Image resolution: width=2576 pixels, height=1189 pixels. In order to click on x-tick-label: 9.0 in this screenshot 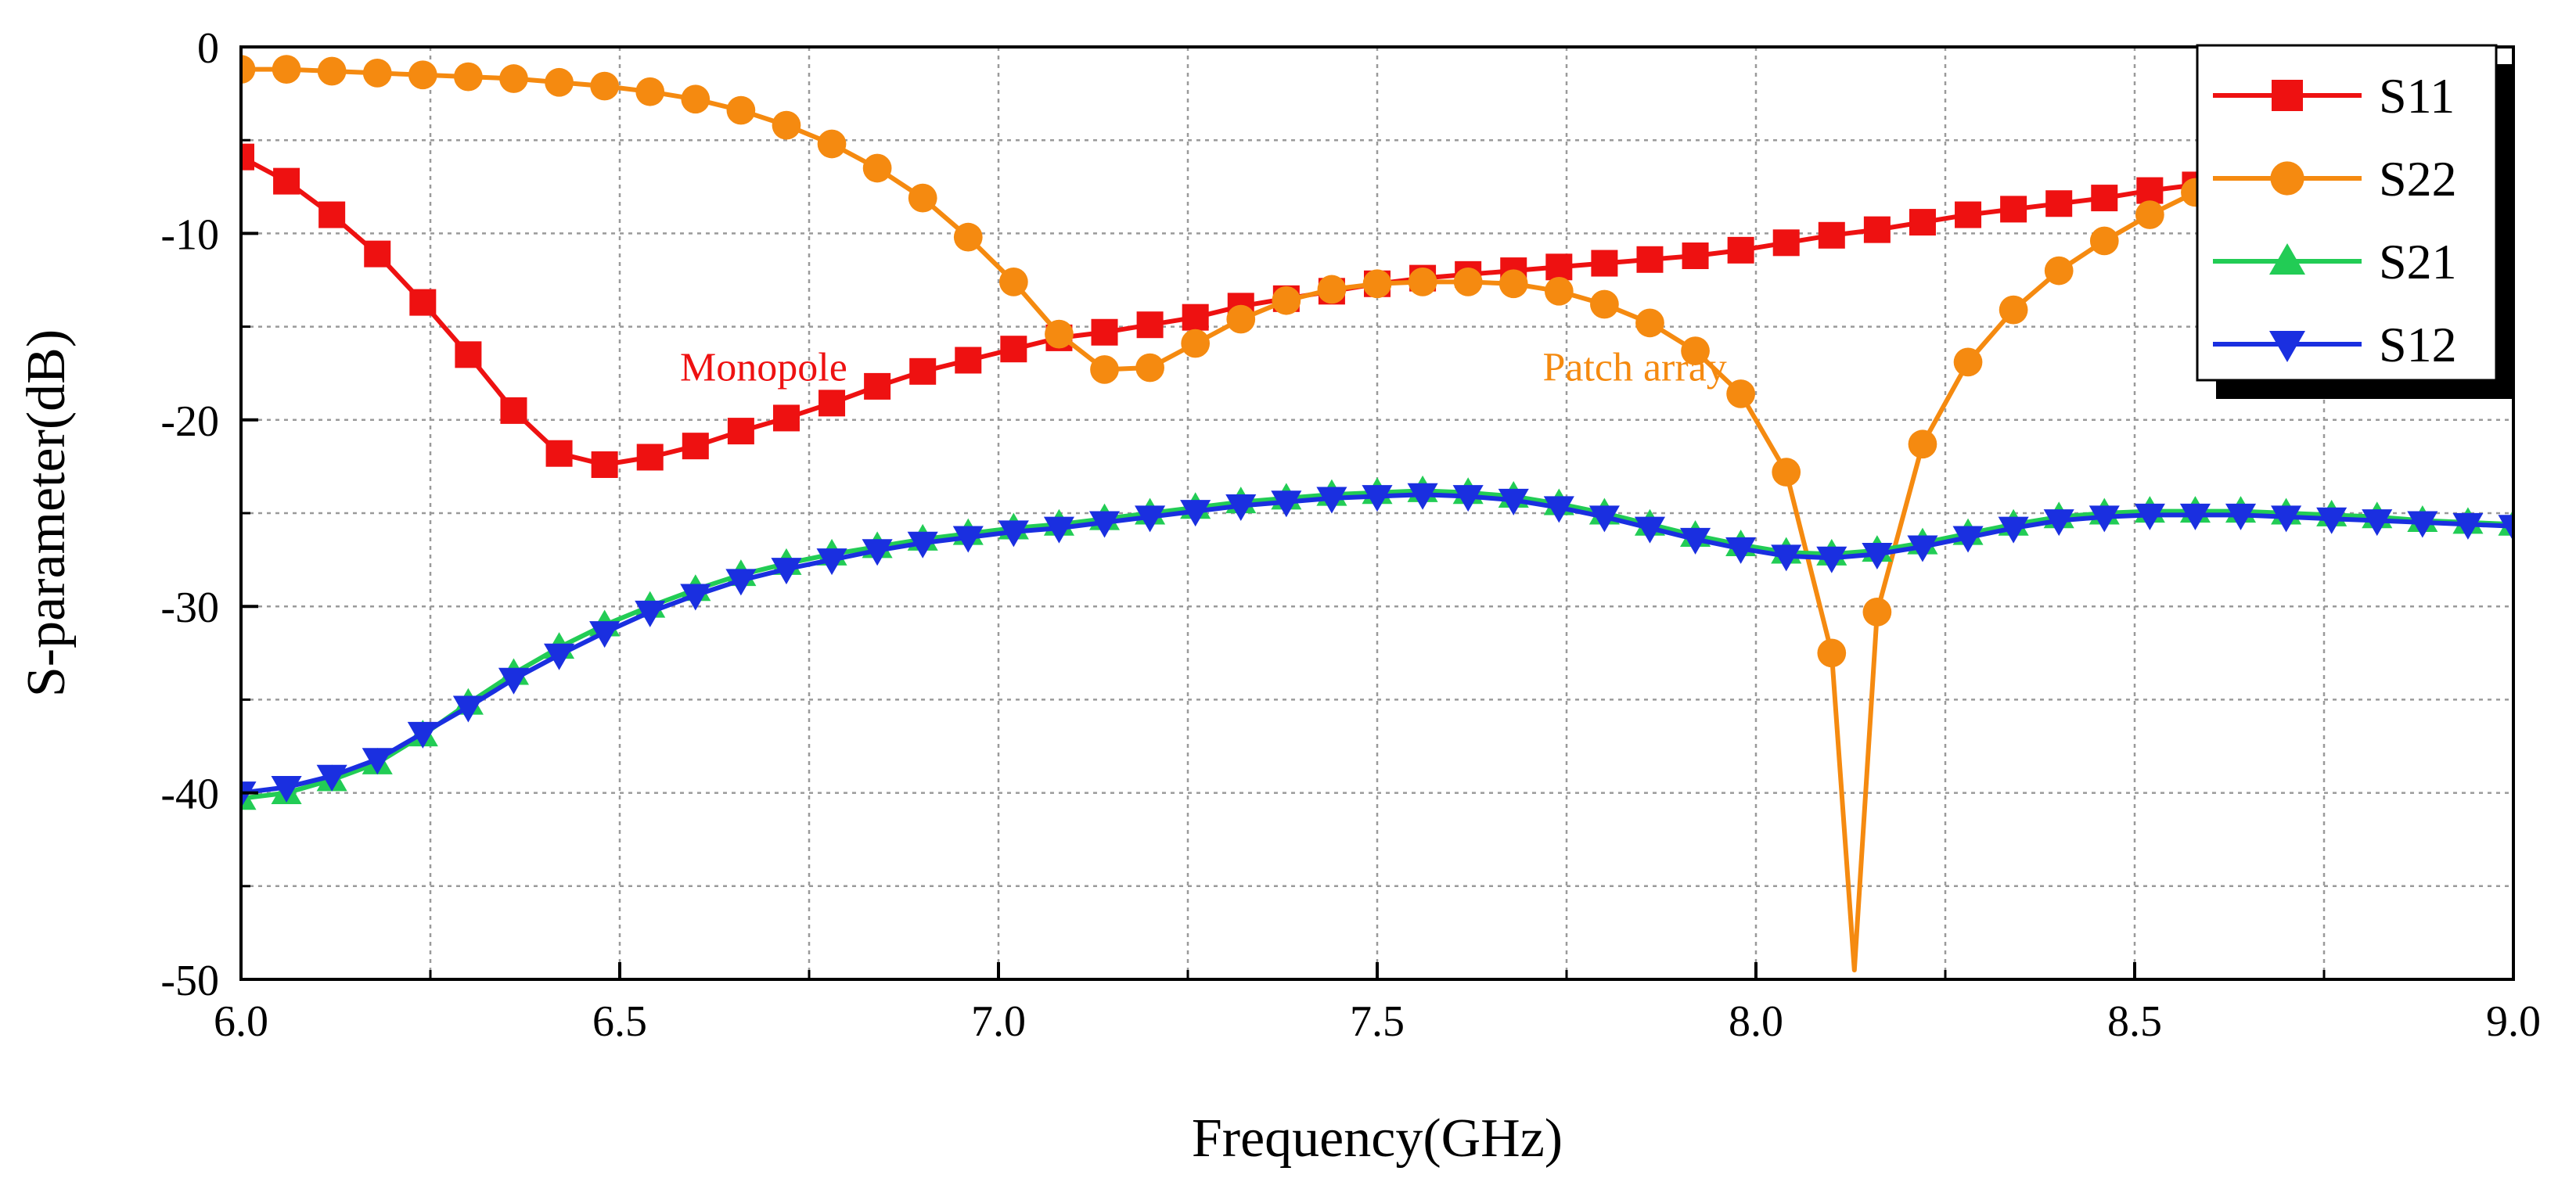, I will do `click(2514, 1021)`.